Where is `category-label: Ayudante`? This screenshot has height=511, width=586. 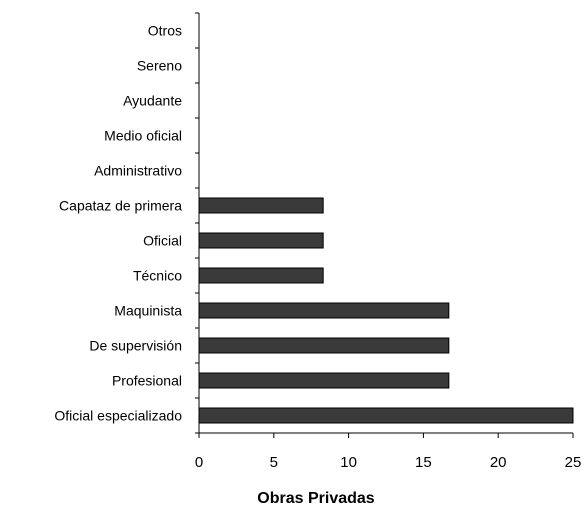 category-label: Ayudante is located at coordinates (152, 101).